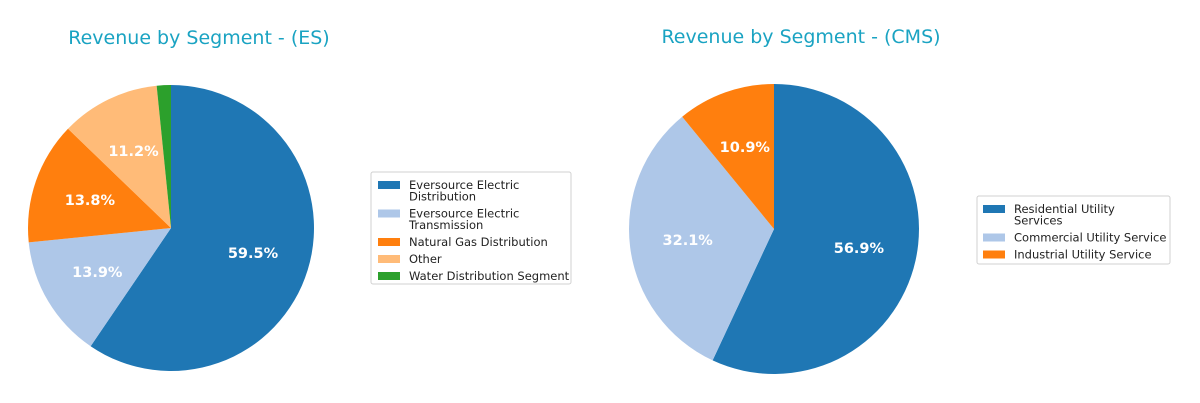 This screenshot has height=403, width=1200. Describe the element at coordinates (489, 276) in the screenshot. I see `legend-label: Water Distribution Segment` at that location.